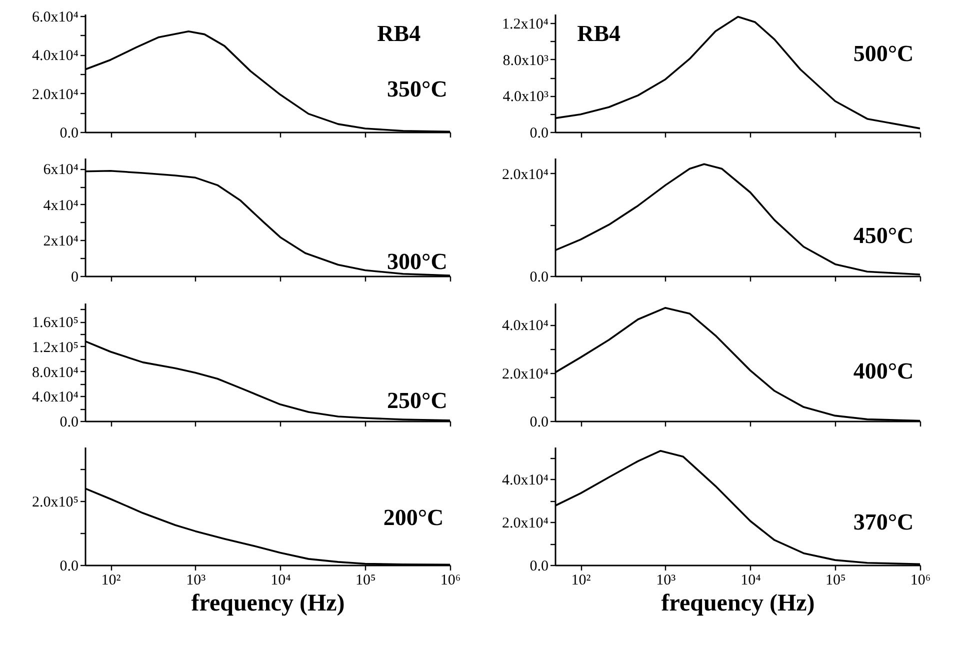  What do you see at coordinates (525, 97) in the screenshot?
I see `y-tick-label: 4.0x10³` at bounding box center [525, 97].